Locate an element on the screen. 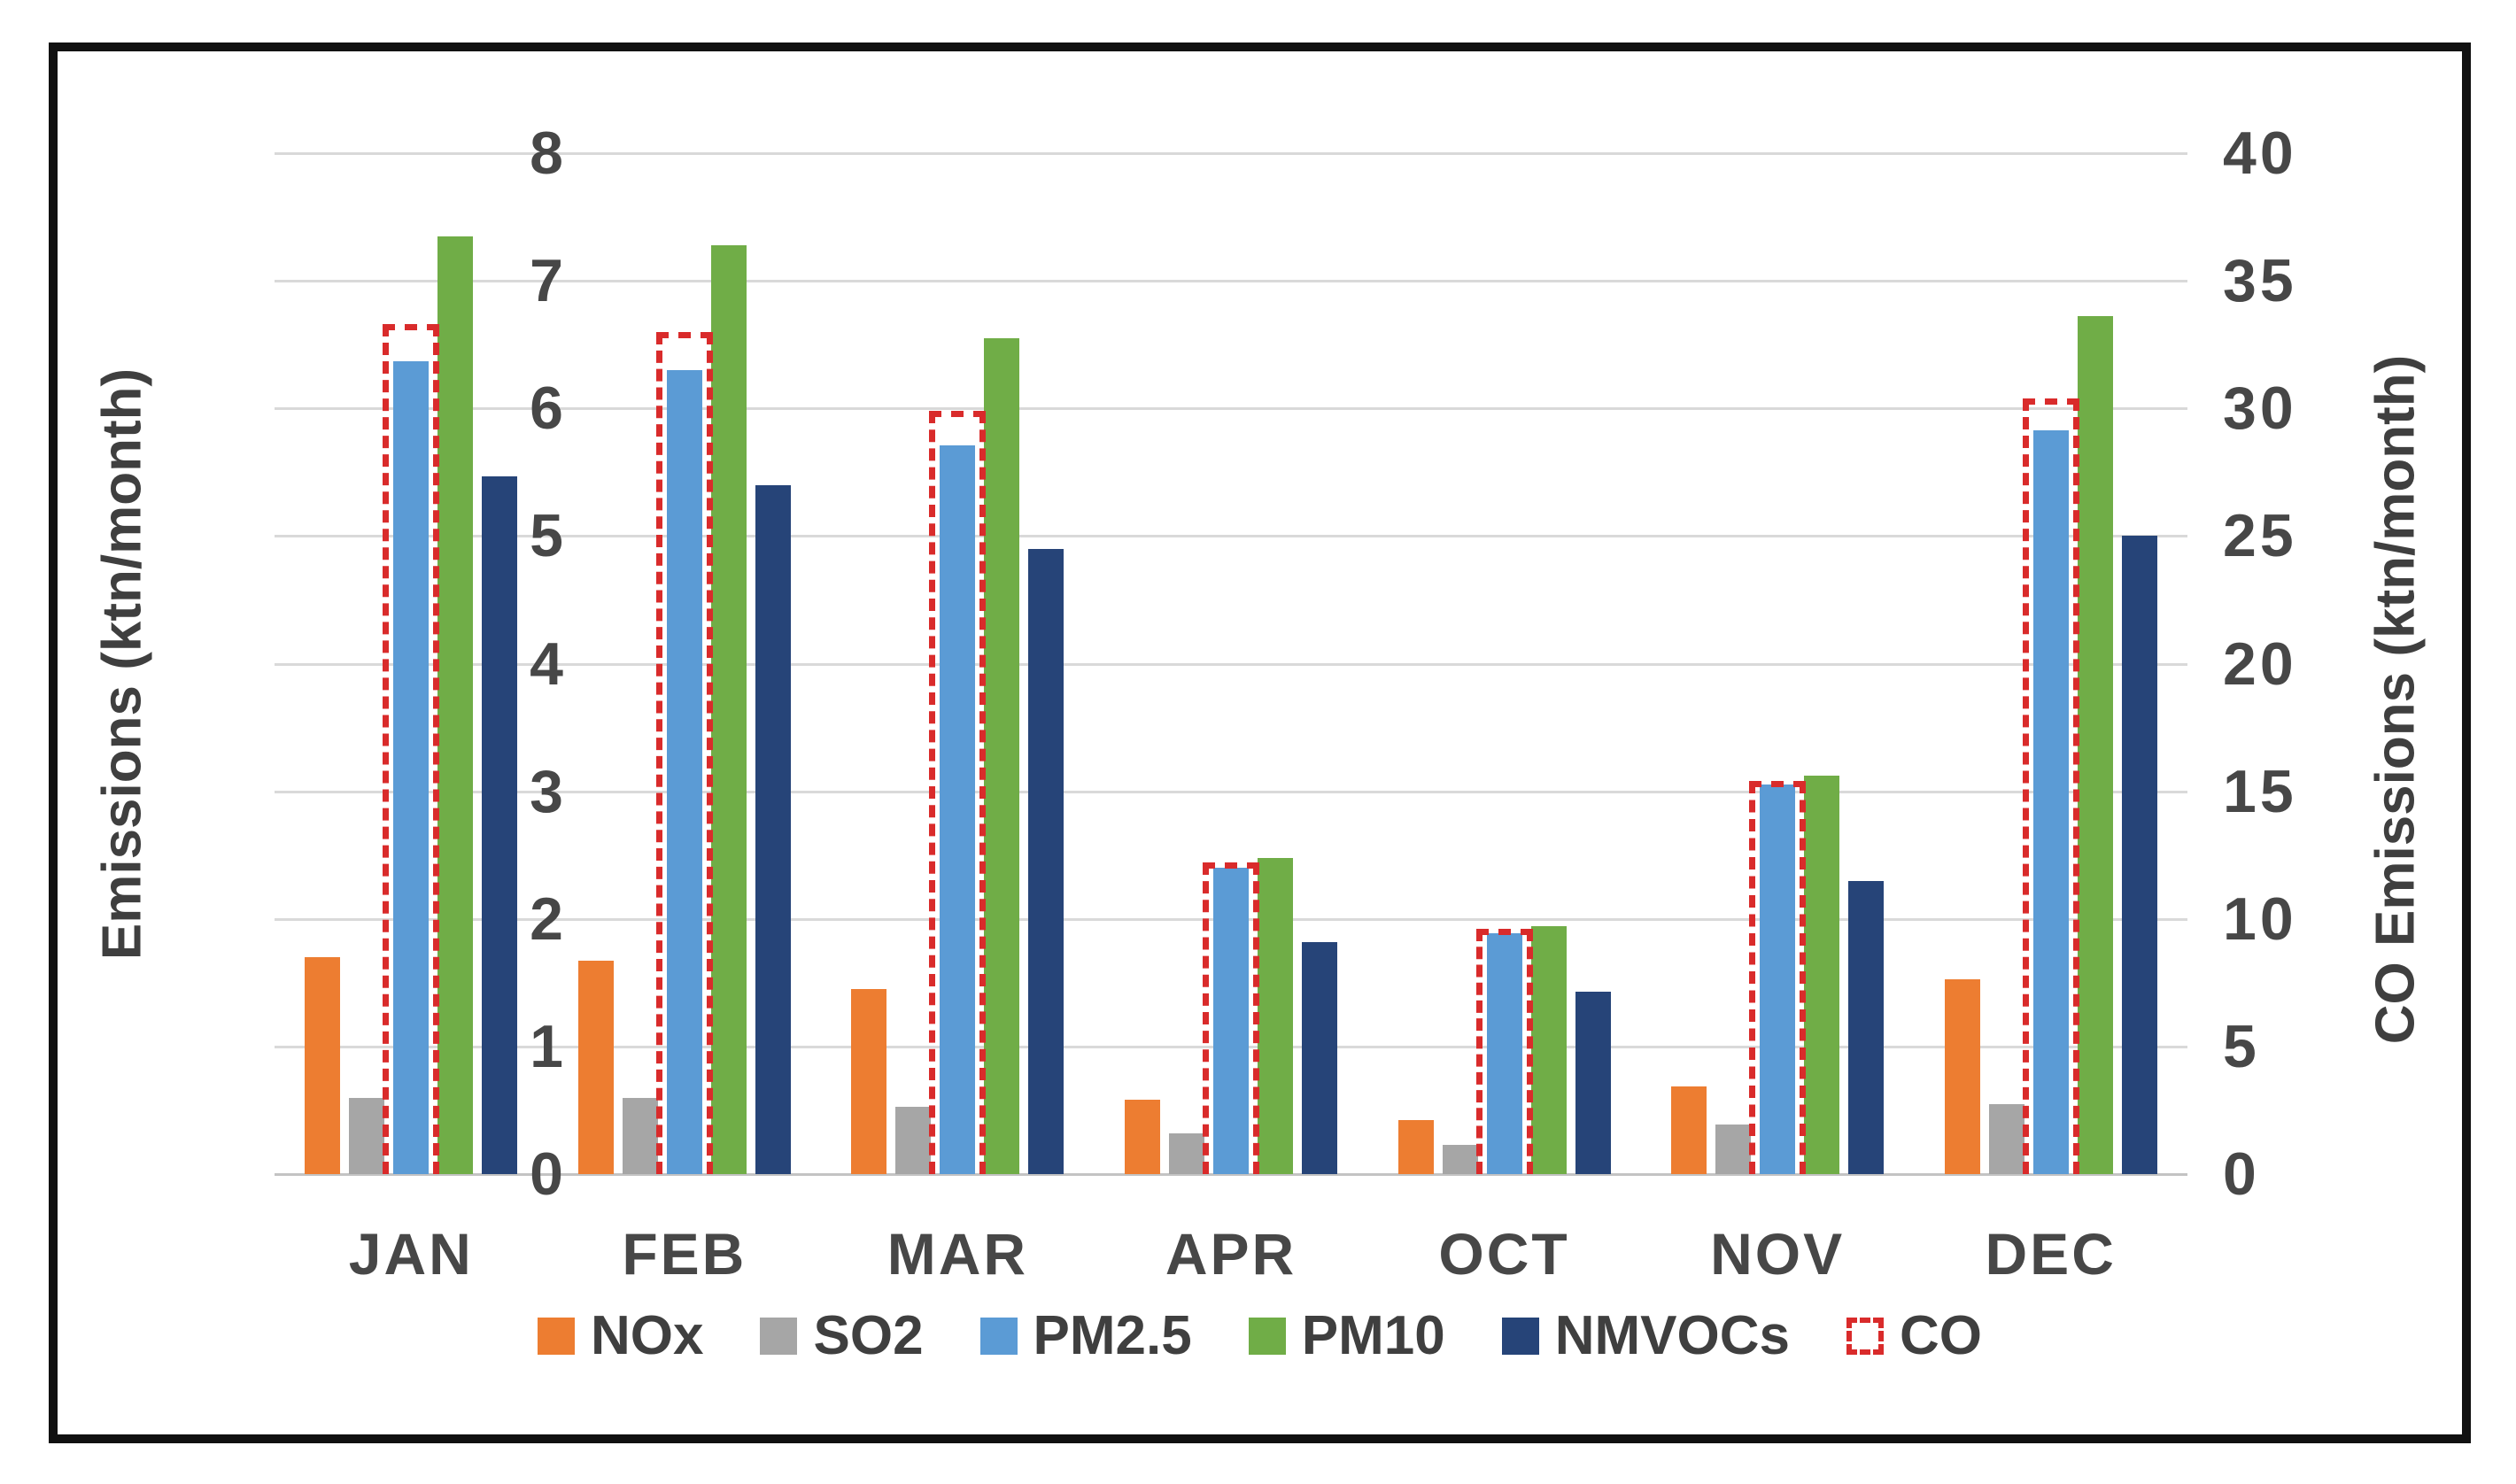 This screenshot has width=2516, height=1484. left-tick-3: 3 is located at coordinates (546, 791).